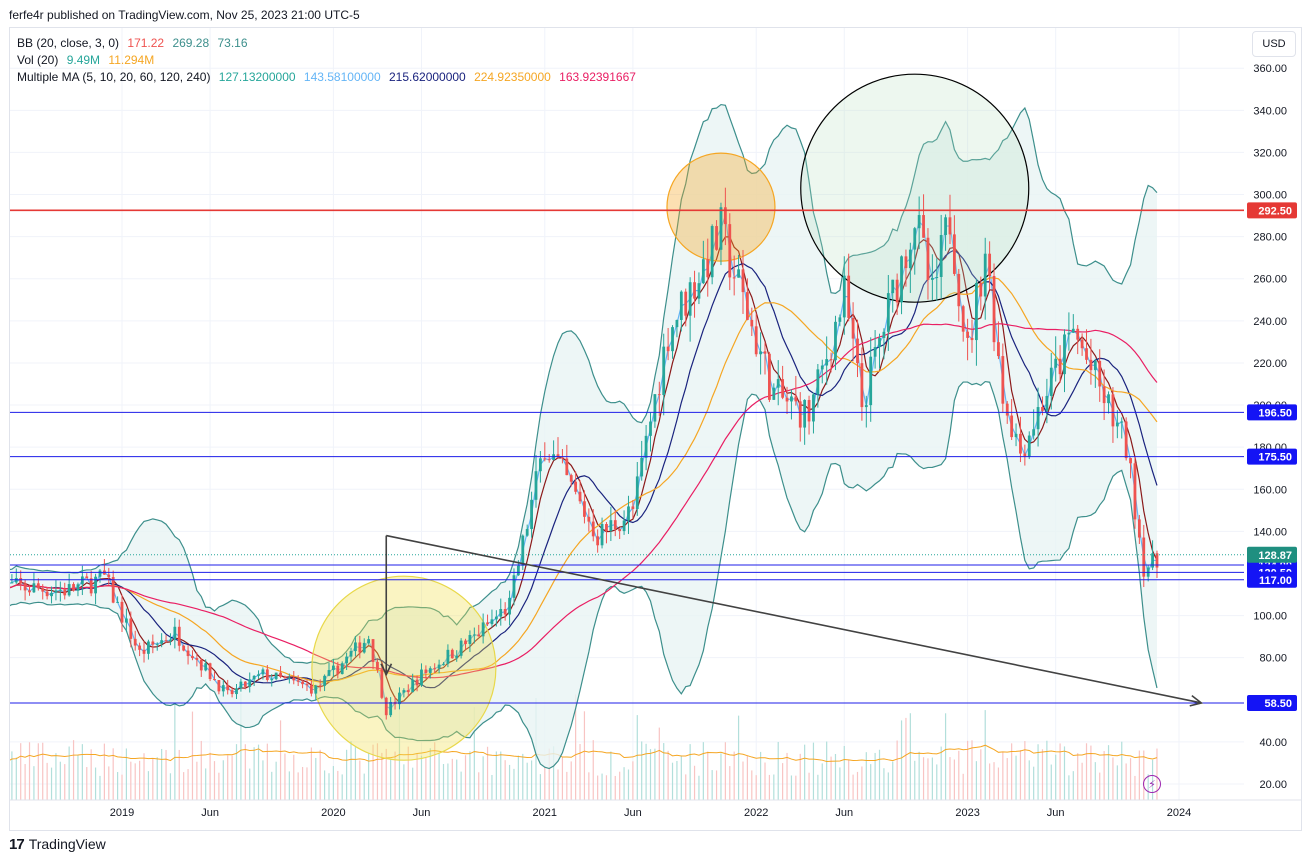  I want to click on y-tick-label: 220.00, so click(1270, 364).